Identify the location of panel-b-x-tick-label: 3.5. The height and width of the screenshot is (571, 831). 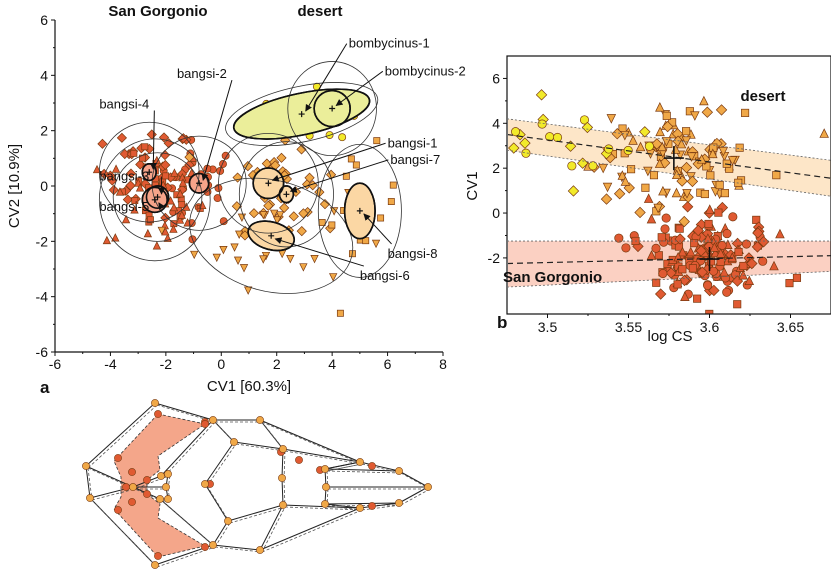
(548, 327).